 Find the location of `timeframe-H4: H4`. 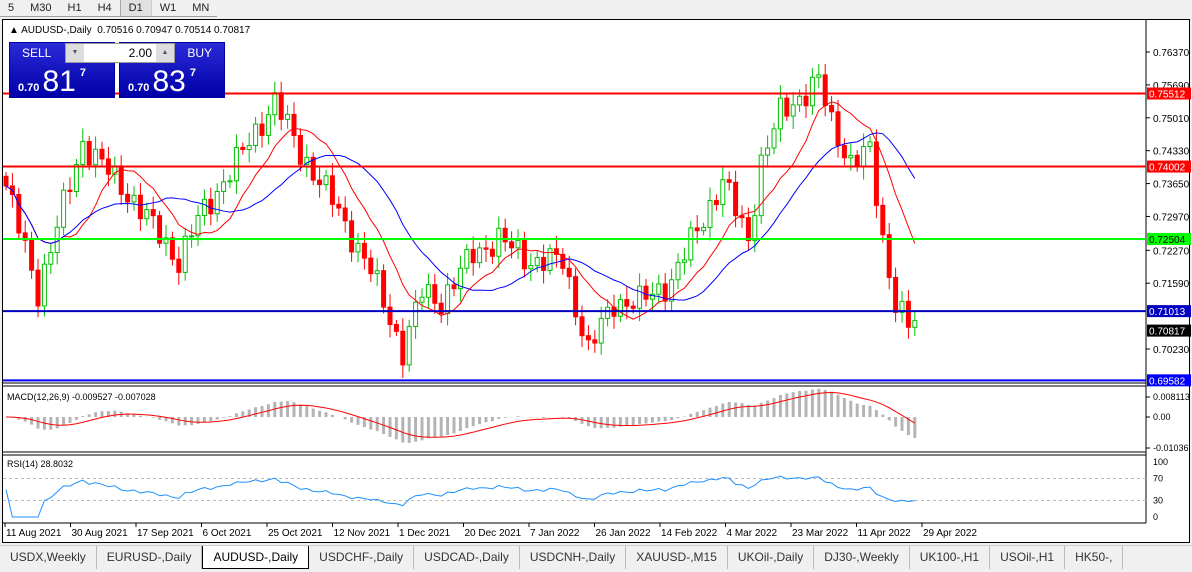

timeframe-H4: H4 is located at coordinates (104, 8).